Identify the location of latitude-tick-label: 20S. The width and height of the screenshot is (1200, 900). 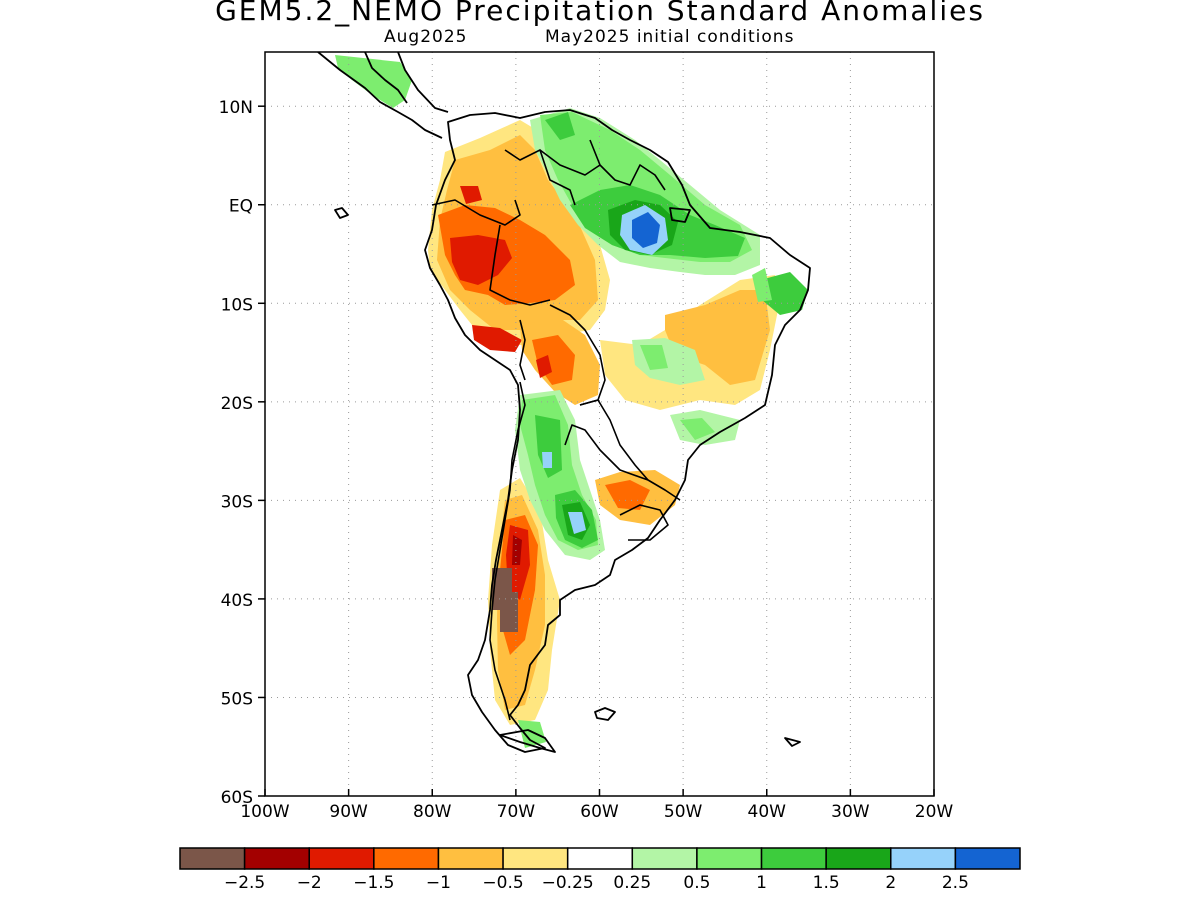
(237, 404).